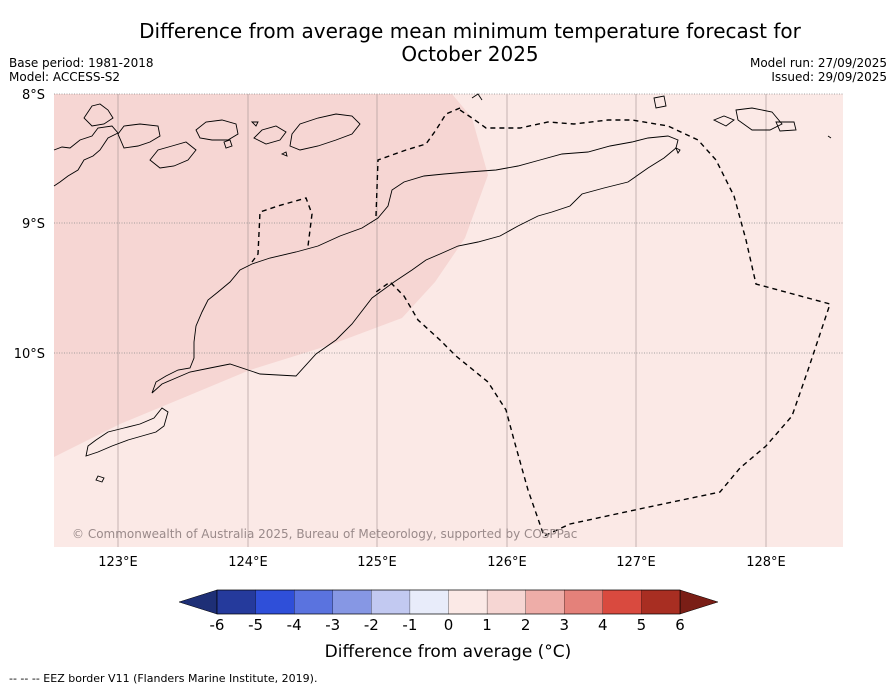  What do you see at coordinates (409, 625) in the screenshot?
I see `colorbar-tick-label: -1` at bounding box center [409, 625].